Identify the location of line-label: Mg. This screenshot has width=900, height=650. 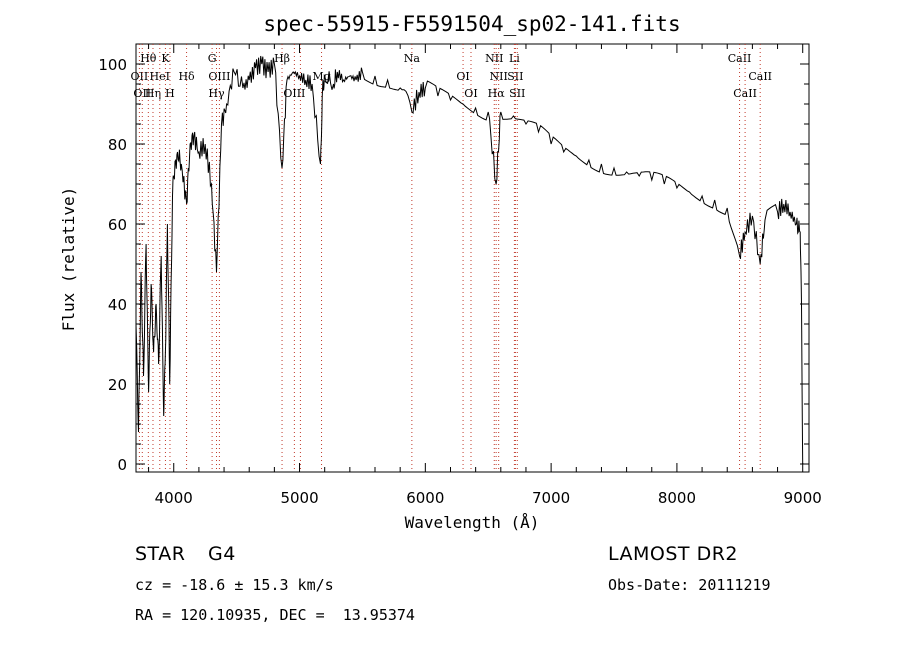
(321, 76).